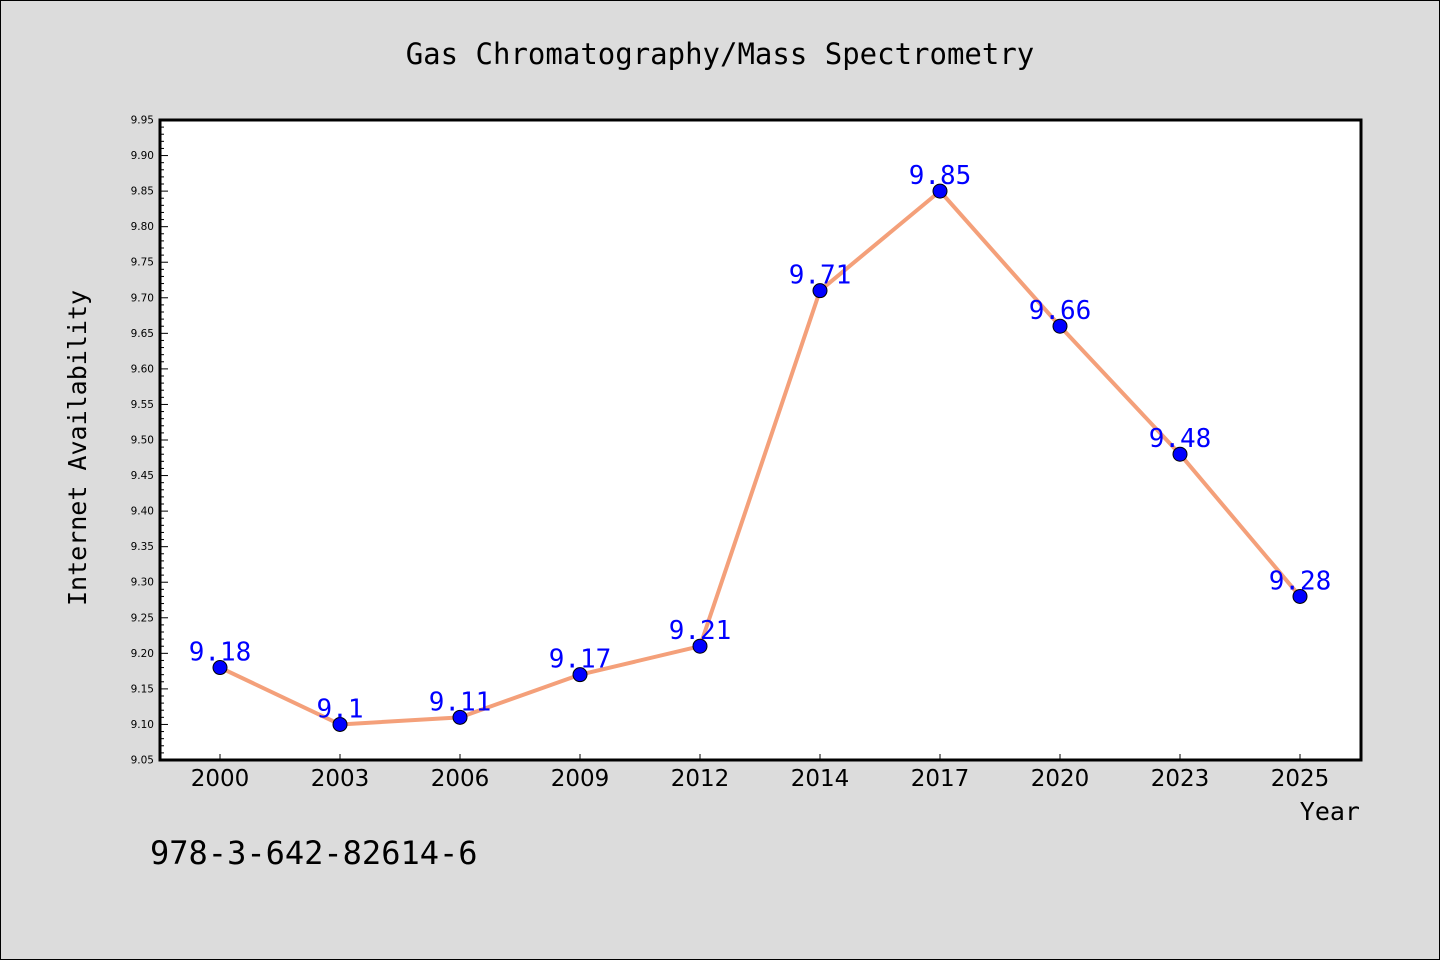 Image resolution: width=1440 pixels, height=960 pixels. Describe the element at coordinates (142, 654) in the screenshot. I see `y-tick-label: 9.20` at that location.